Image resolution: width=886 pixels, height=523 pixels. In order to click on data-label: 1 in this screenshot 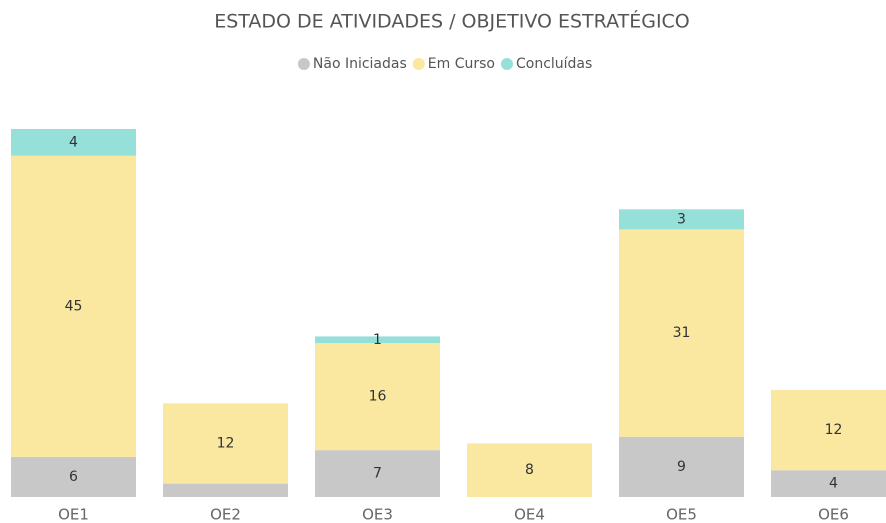, I will do `click(377, 340)`.